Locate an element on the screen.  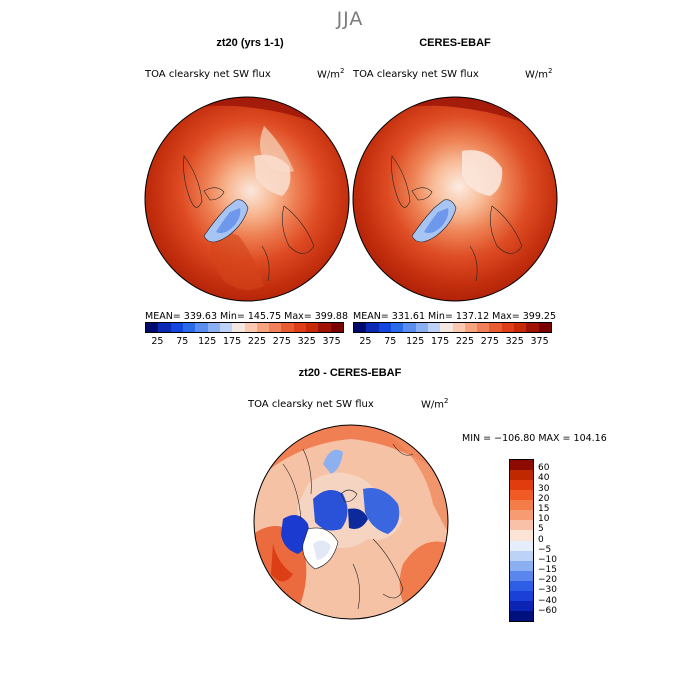
colorbar-tick-label: −10 is located at coordinates (547, 559).